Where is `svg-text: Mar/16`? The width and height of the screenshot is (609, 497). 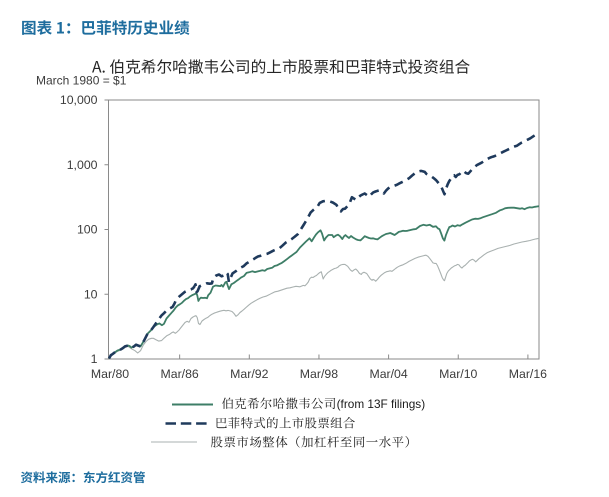
svg-text: Mar/16 is located at coordinates (528, 374).